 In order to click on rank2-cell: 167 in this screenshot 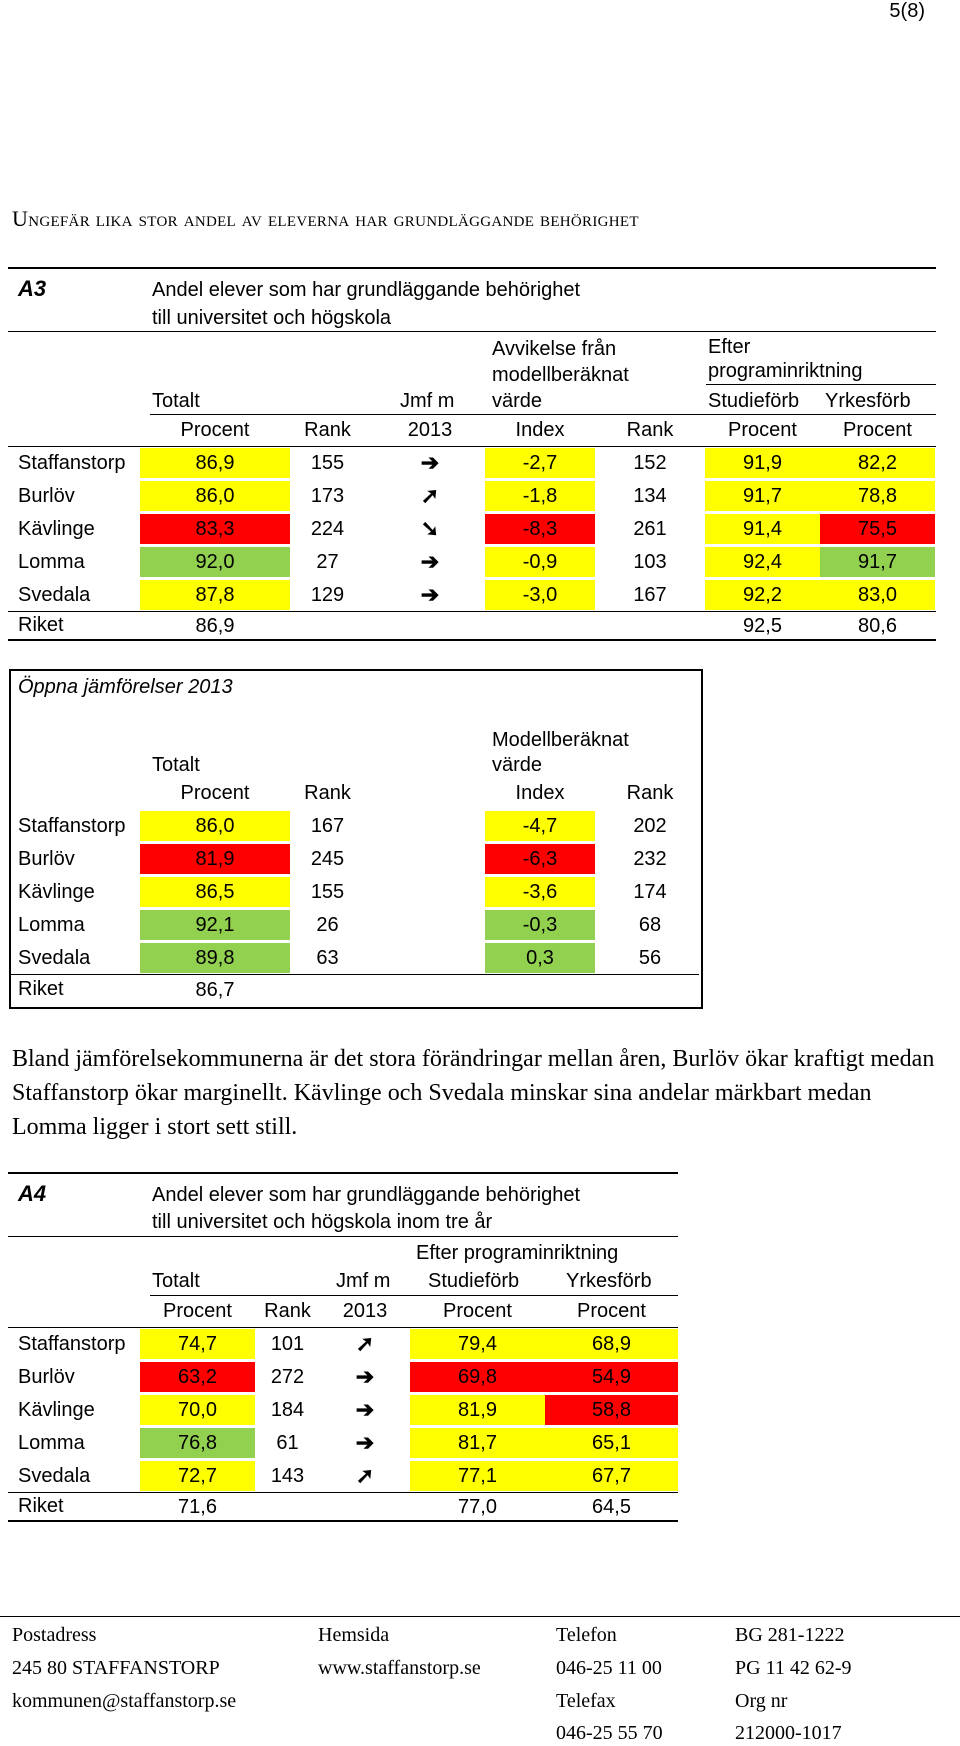, I will do `click(650, 595)`.